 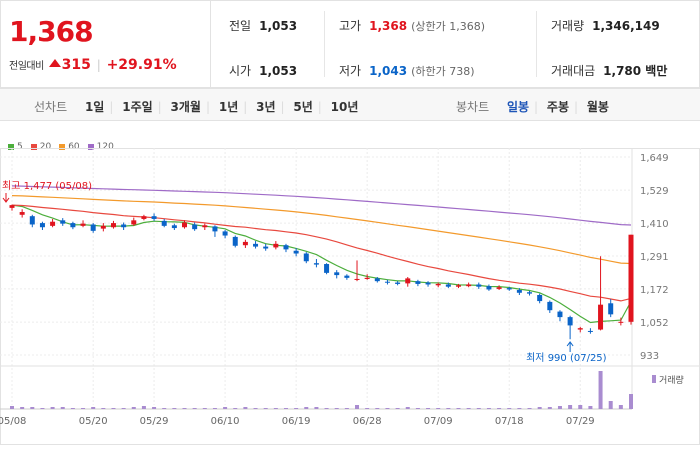 I want to click on y-tick-label: 933, so click(x=649, y=356).